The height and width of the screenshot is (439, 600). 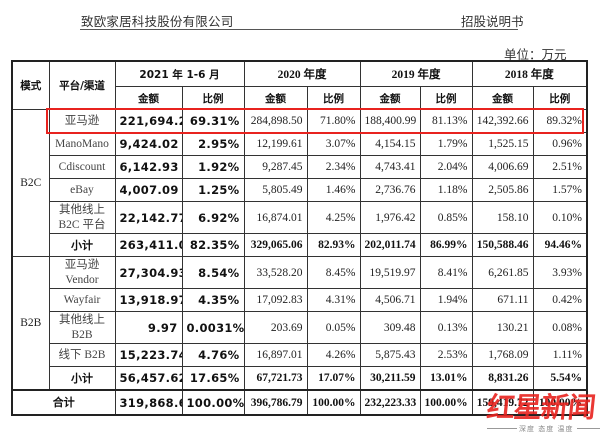 I want to click on ratio-cell: 13.01%, so click(x=446, y=378).